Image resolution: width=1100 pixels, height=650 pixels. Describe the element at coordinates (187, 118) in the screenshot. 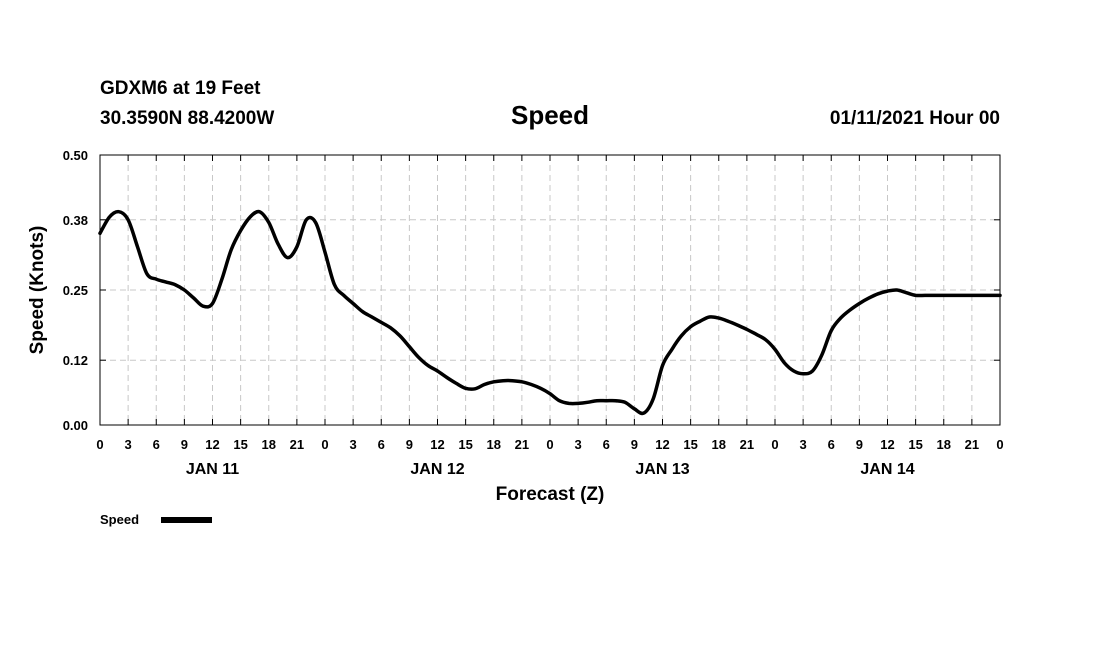

I see `location-label: 30.3590N 88.4200W` at that location.